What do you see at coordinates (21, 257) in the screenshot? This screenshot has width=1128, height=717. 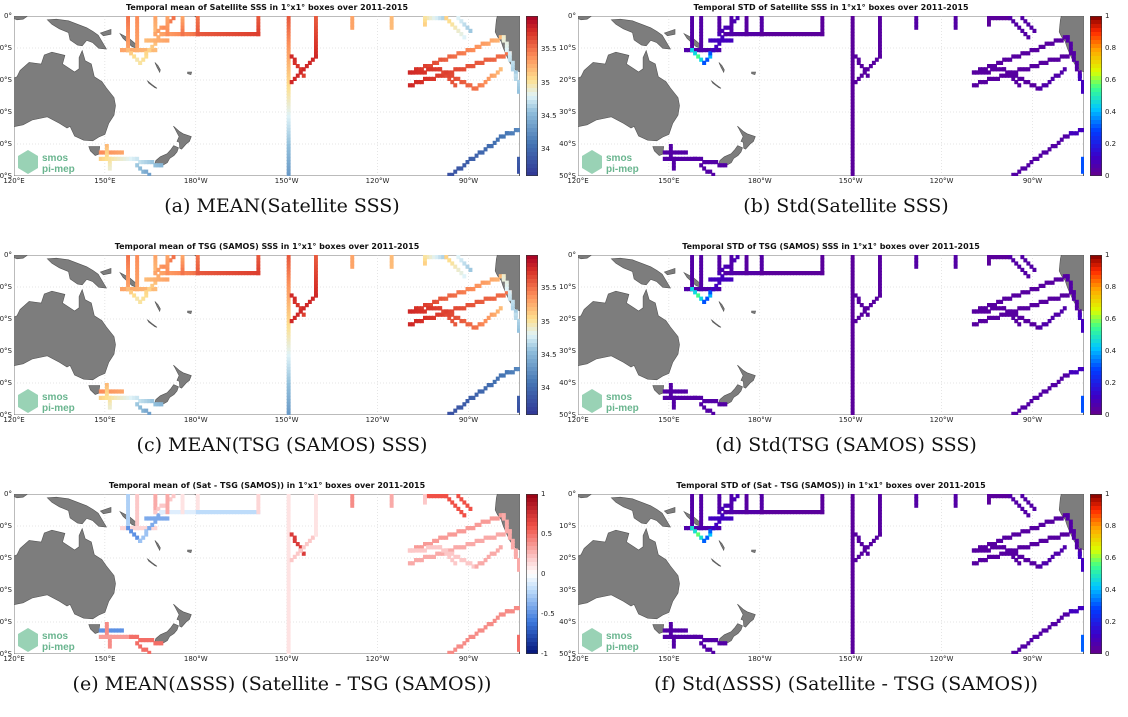 I see `landmass` at bounding box center [21, 257].